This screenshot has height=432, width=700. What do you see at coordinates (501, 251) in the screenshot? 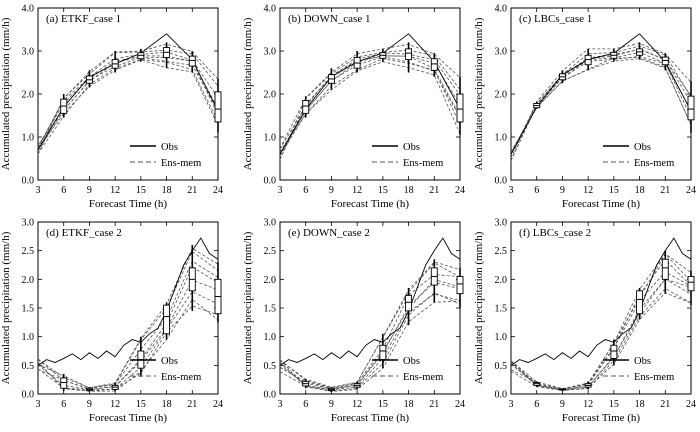
I see `y-tick-label: 2.5` at bounding box center [501, 251].